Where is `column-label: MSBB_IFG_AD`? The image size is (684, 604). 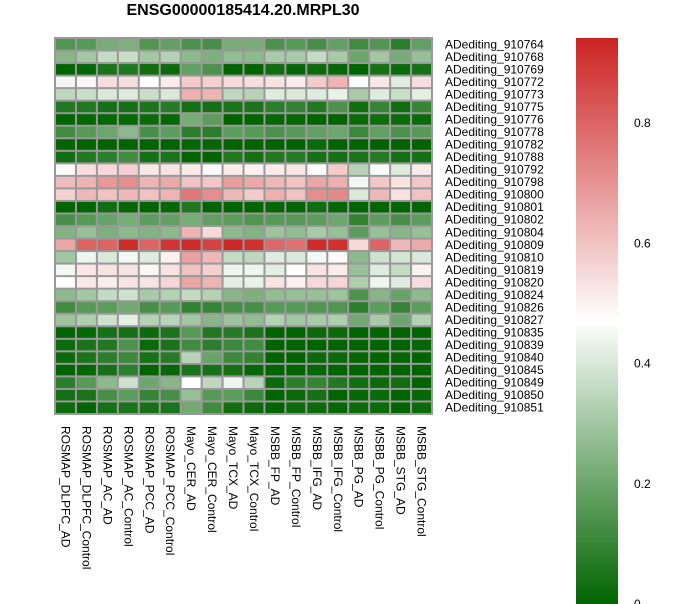
column-label: MSBB_IFG_AD is located at coordinates (317, 468).